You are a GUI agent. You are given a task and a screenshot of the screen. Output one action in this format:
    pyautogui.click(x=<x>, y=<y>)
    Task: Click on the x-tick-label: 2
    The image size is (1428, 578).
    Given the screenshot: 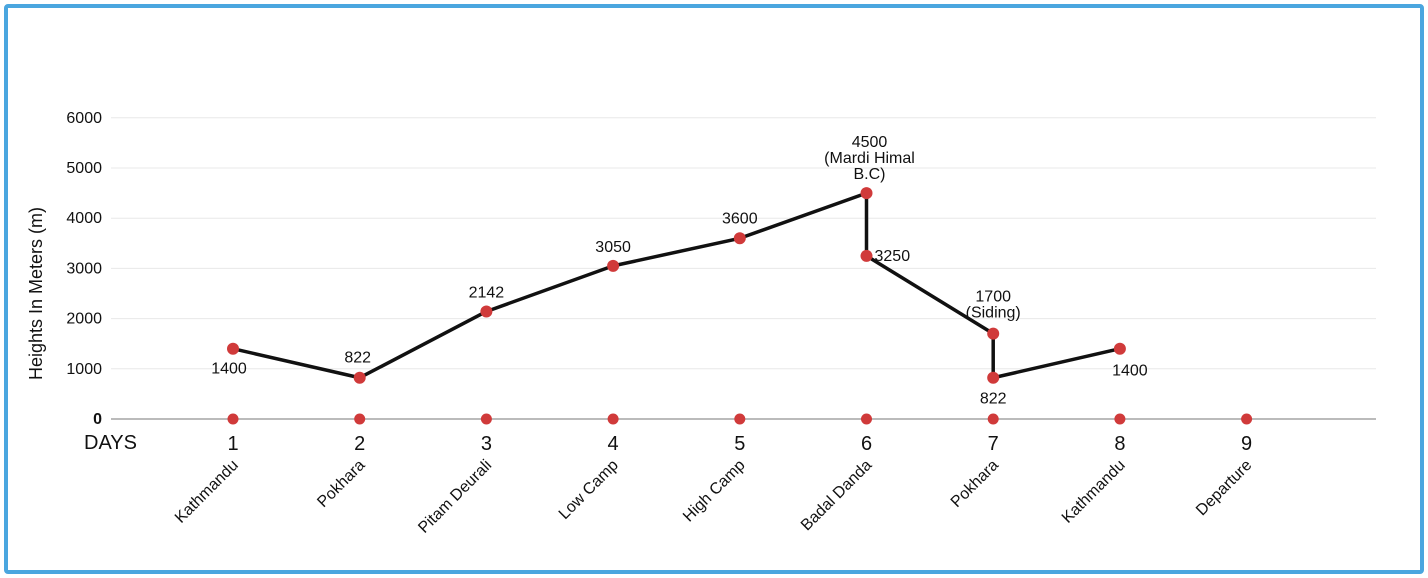 What is the action you would take?
    pyautogui.click(x=359, y=444)
    